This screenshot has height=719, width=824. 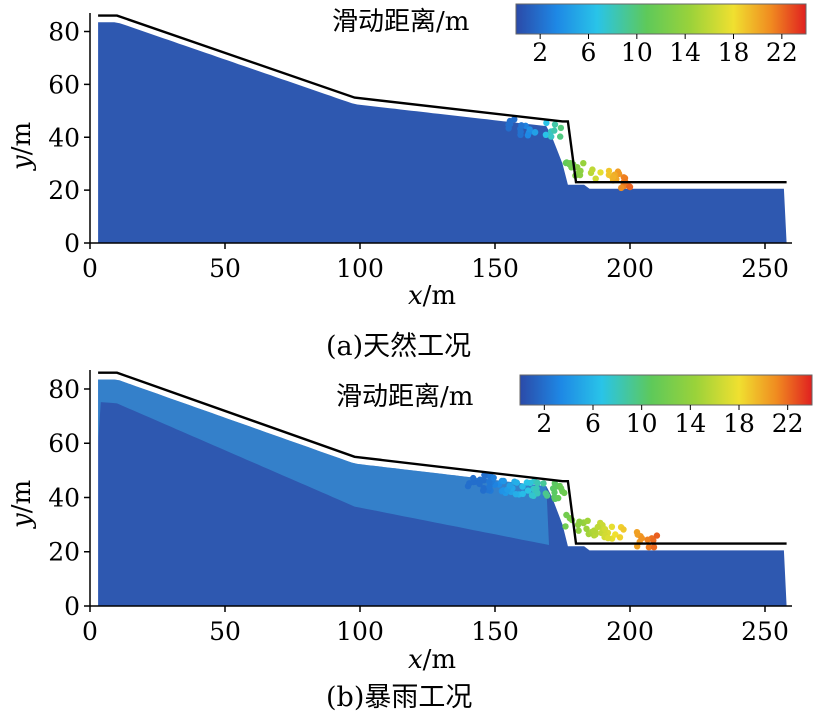 I want to click on panel-b-ylabel-text: y/m, so click(x=22, y=504).